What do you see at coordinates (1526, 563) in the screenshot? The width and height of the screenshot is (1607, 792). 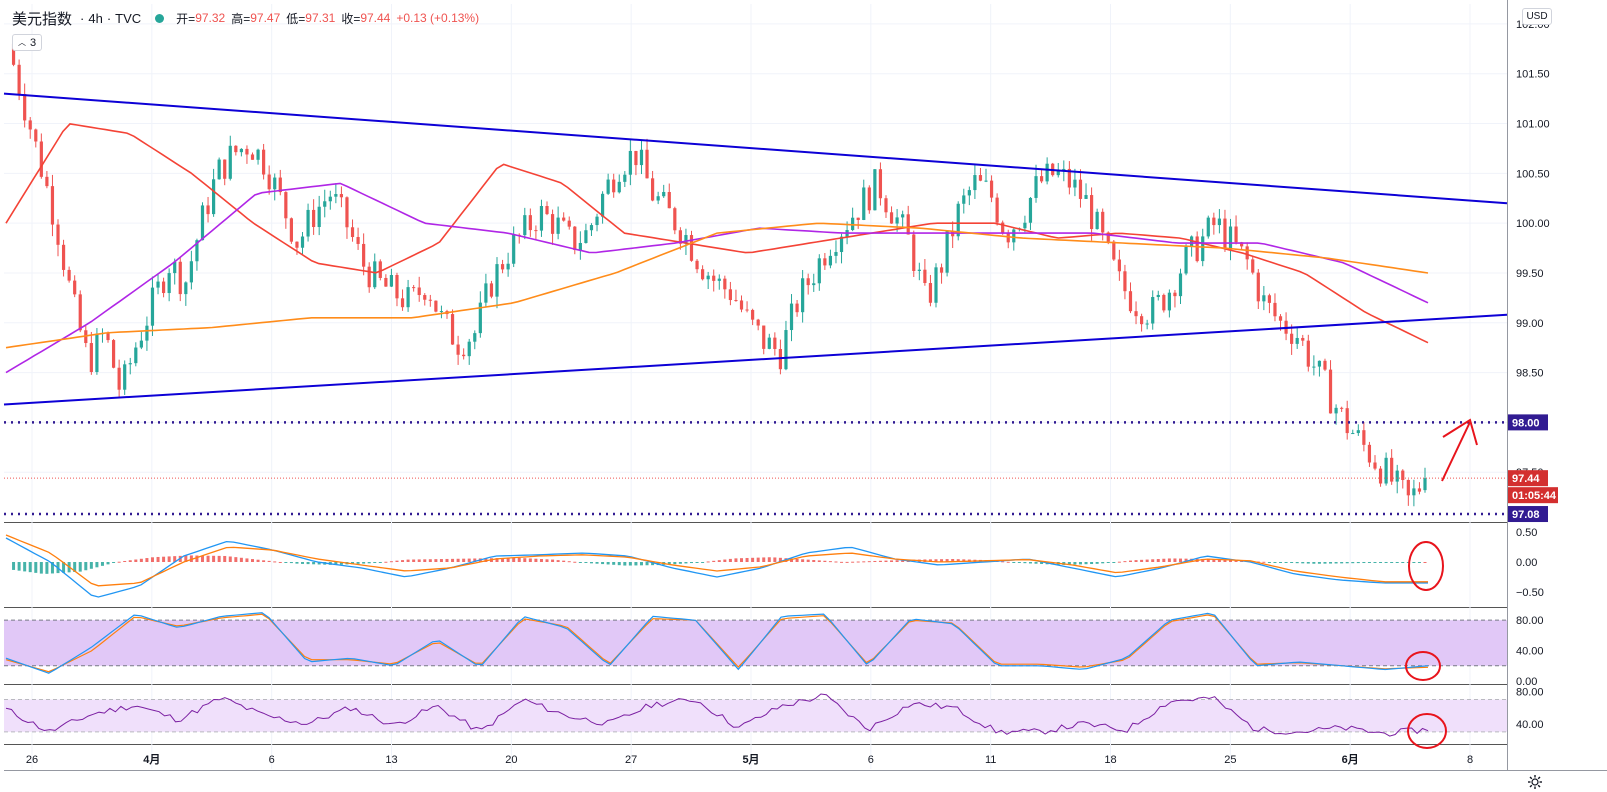 I see `macd-tick-label: 0.00` at bounding box center [1526, 563].